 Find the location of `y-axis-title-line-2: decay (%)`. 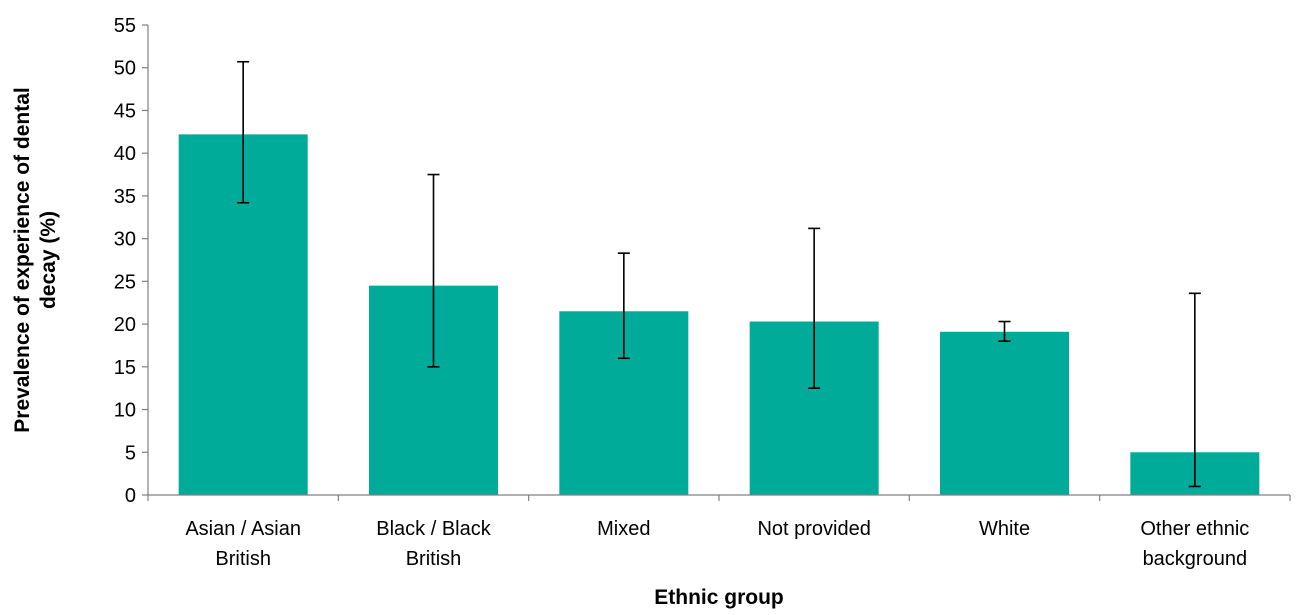

y-axis-title-line-2: decay (%) is located at coordinates (48, 260).